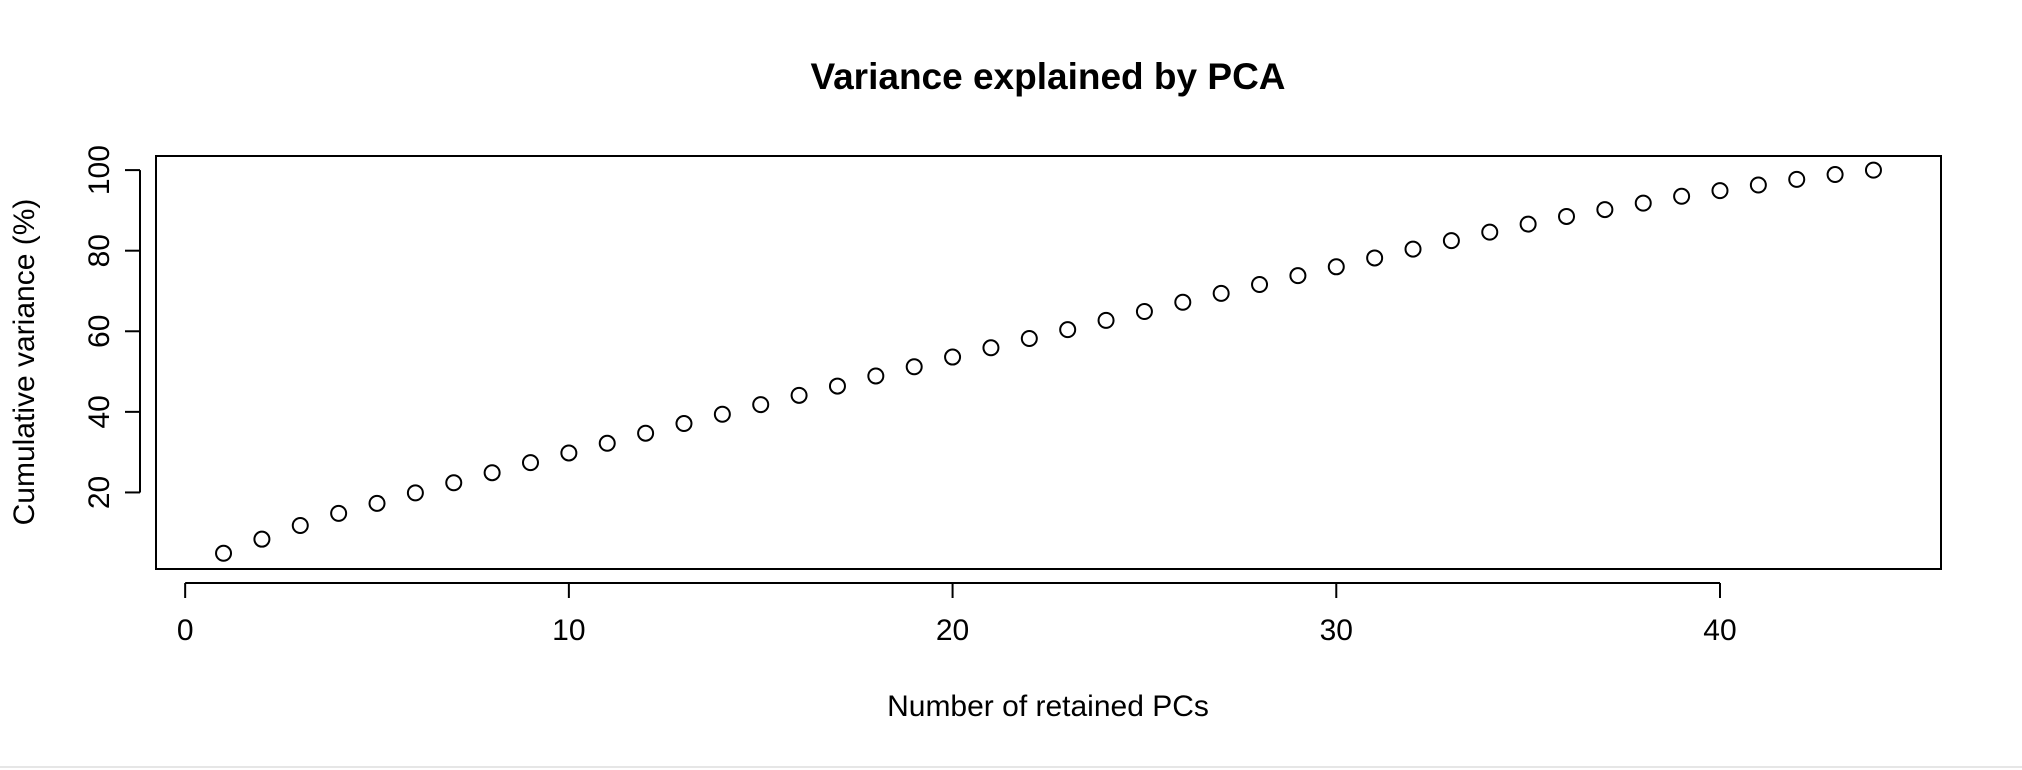 This screenshot has height=770, width=2022. What do you see at coordinates (1719, 630) in the screenshot?
I see `x-tick-label: 40` at bounding box center [1719, 630].